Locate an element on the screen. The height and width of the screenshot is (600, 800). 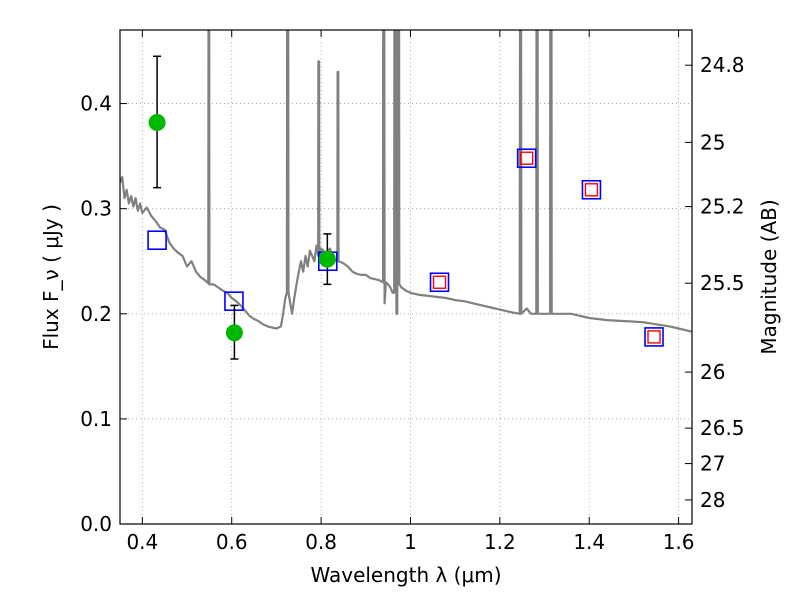
y-tick-label: 0.0 is located at coordinates (96, 524).